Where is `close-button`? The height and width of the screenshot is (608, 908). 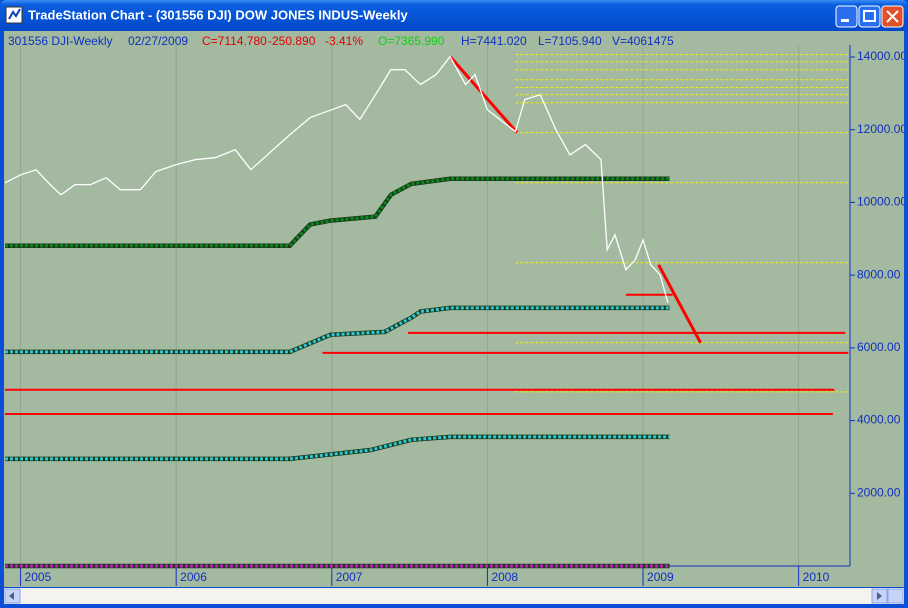
close-button is located at coordinates (892, 16).